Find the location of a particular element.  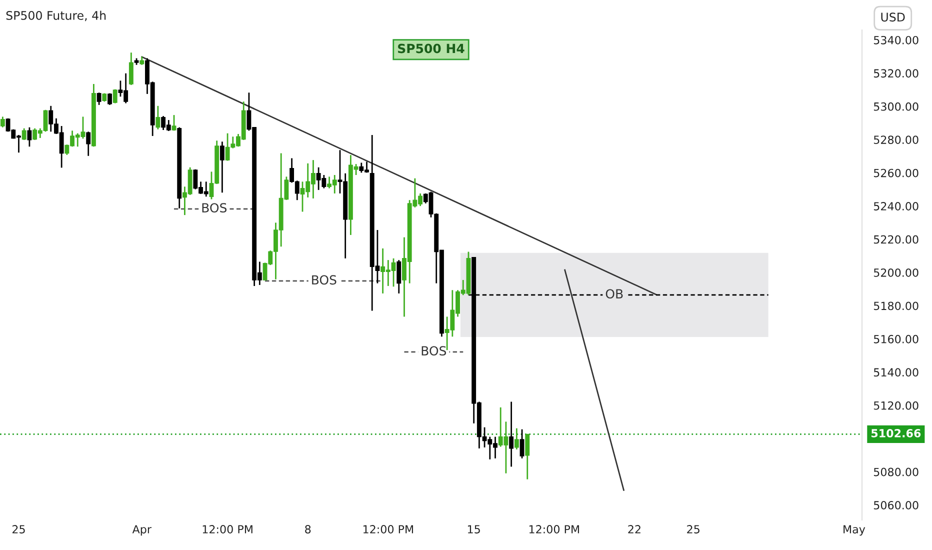

x-tick-label: 15 is located at coordinates (474, 529).